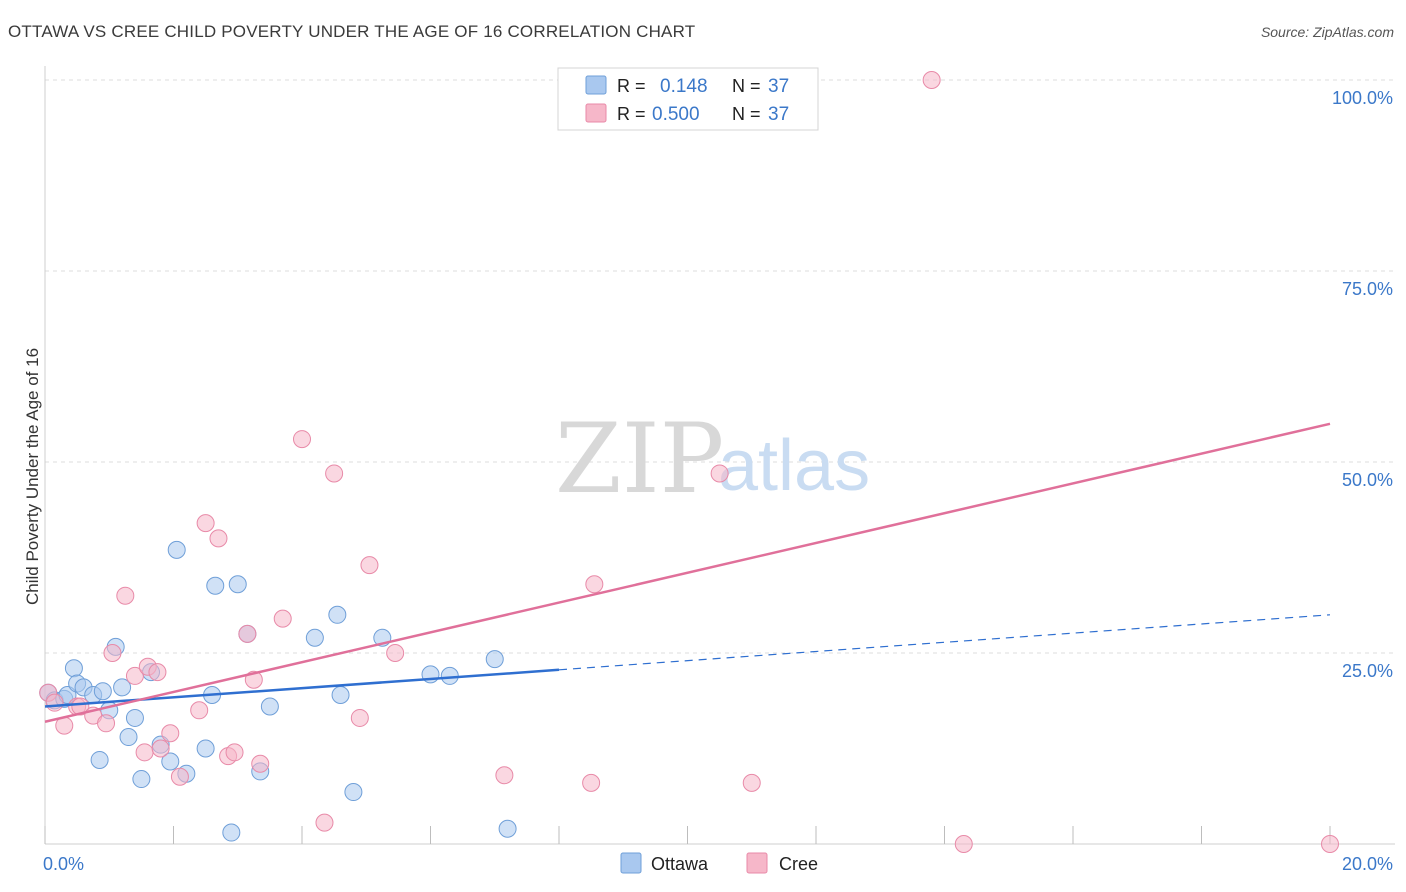  I want to click on cree-n-value: 37, so click(778, 114).